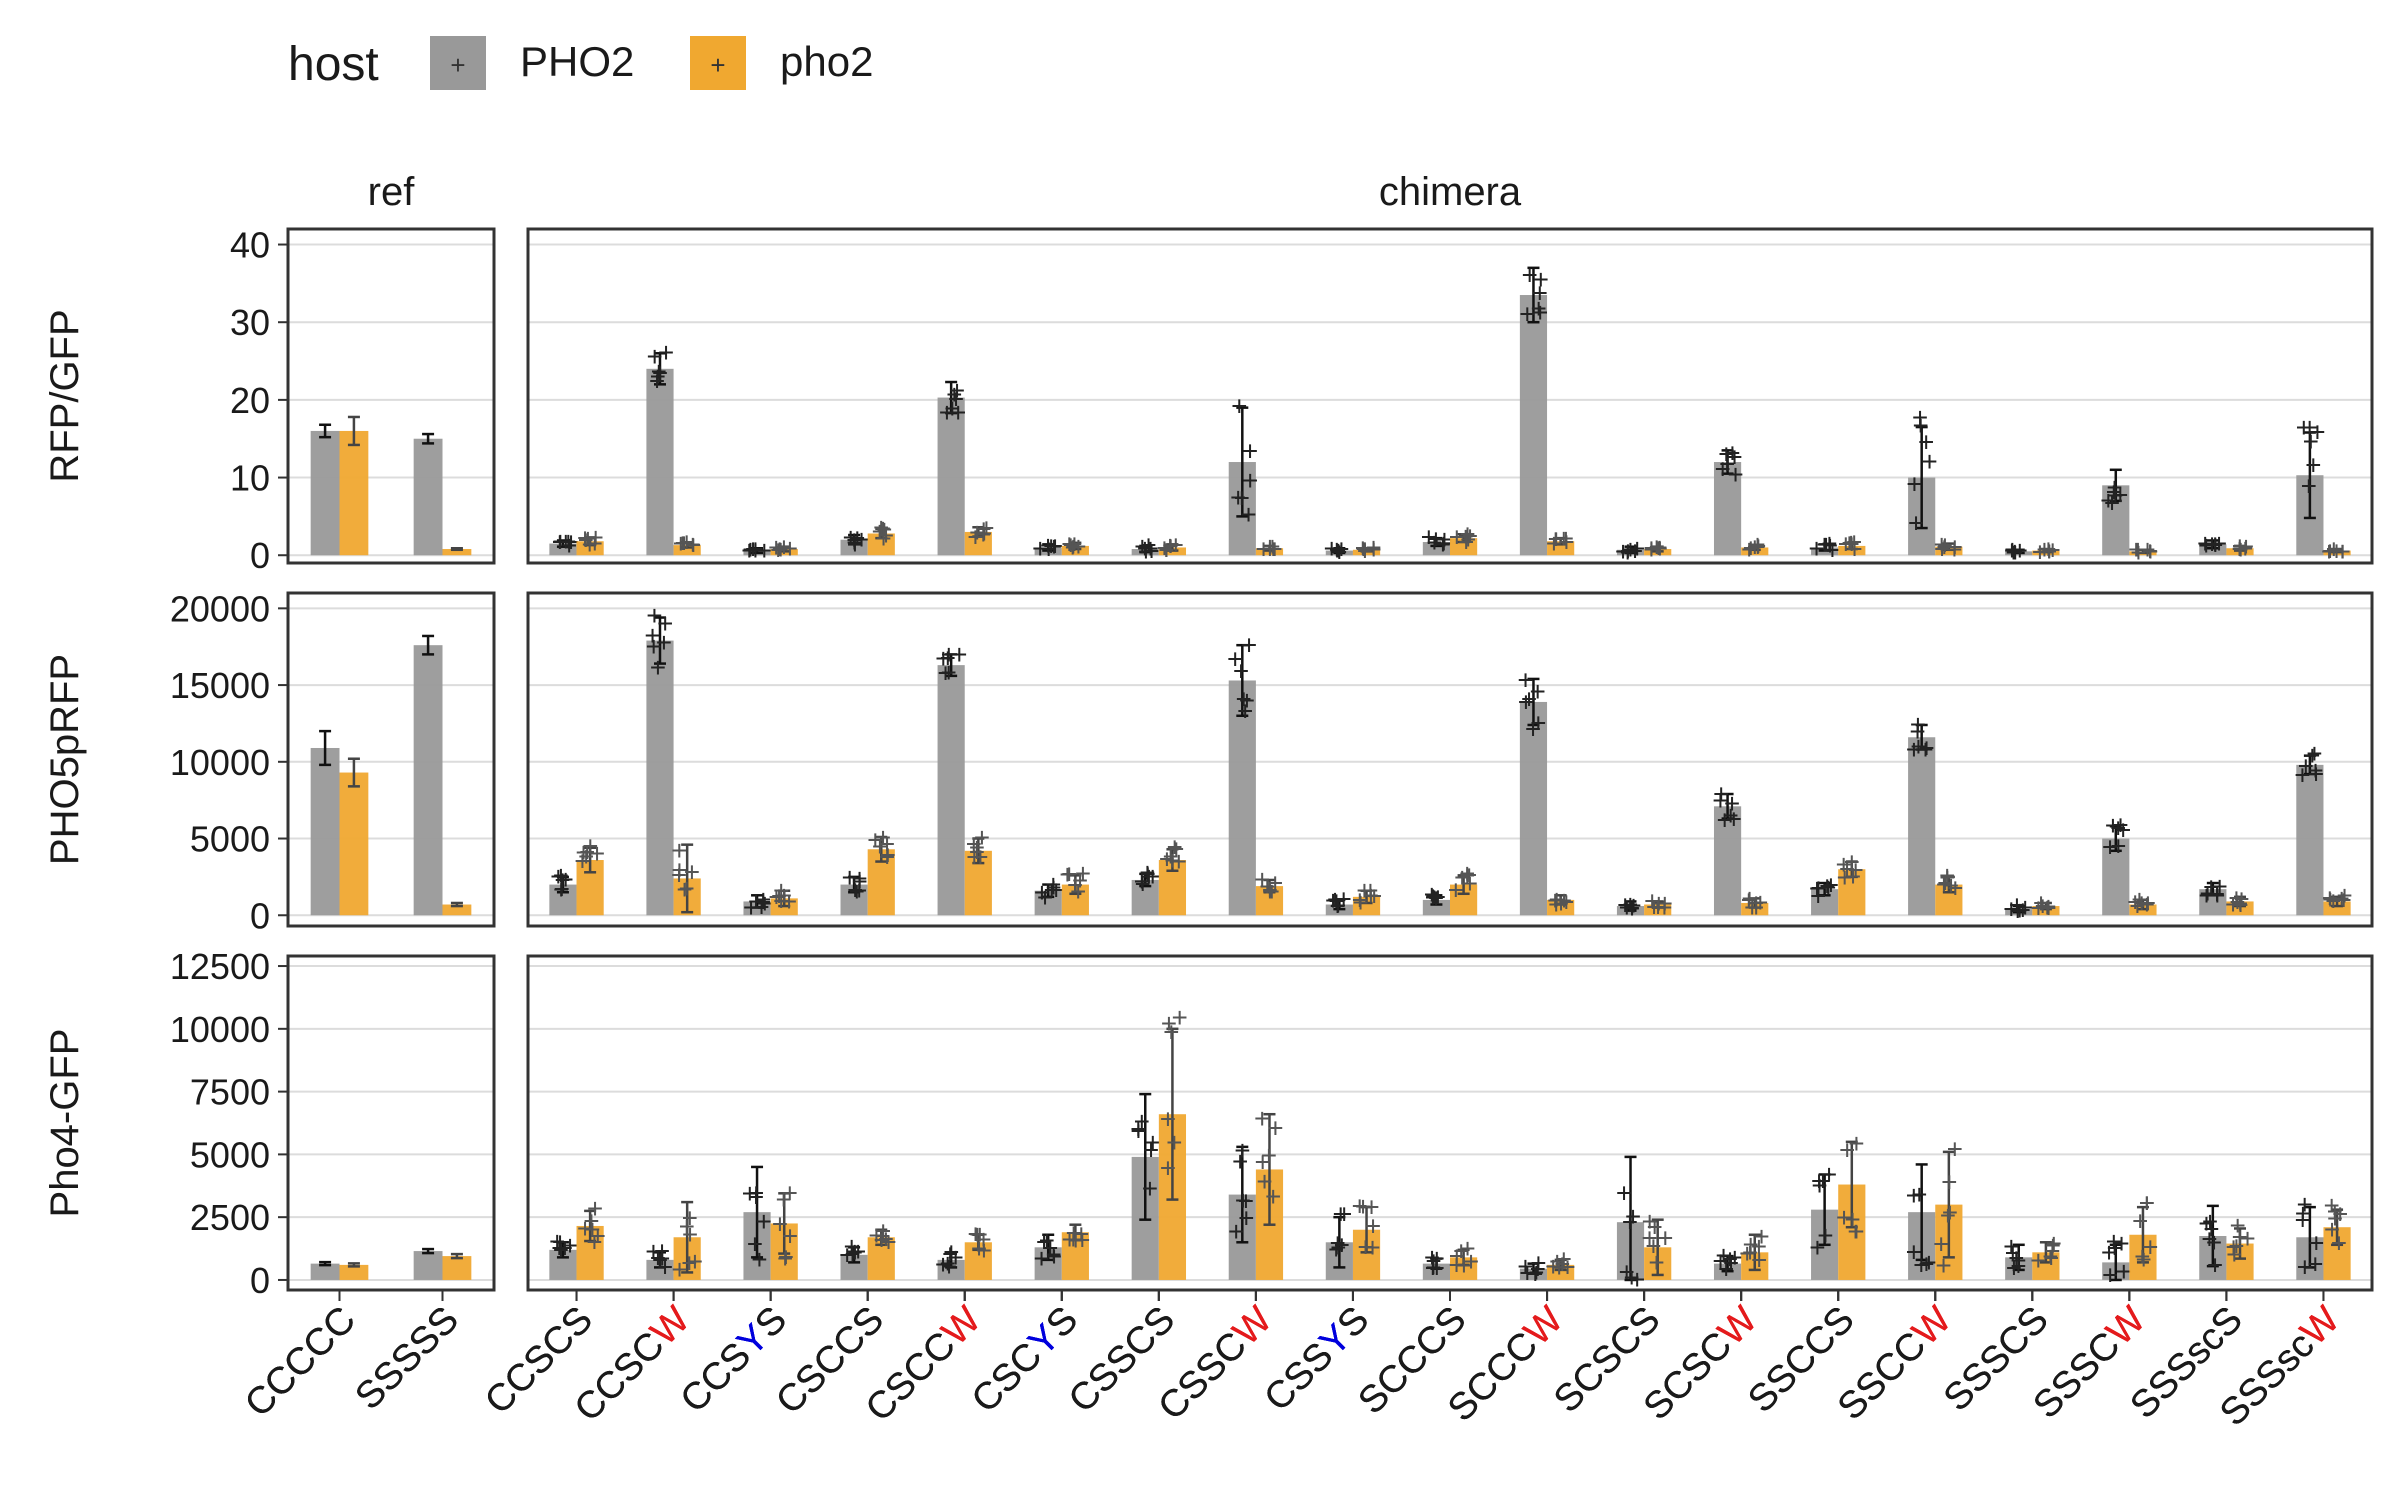 The height and width of the screenshot is (1505, 2400). Describe the element at coordinates (407, 1358) in the screenshot. I see `x-tick-label-part: SSSSS` at that location.